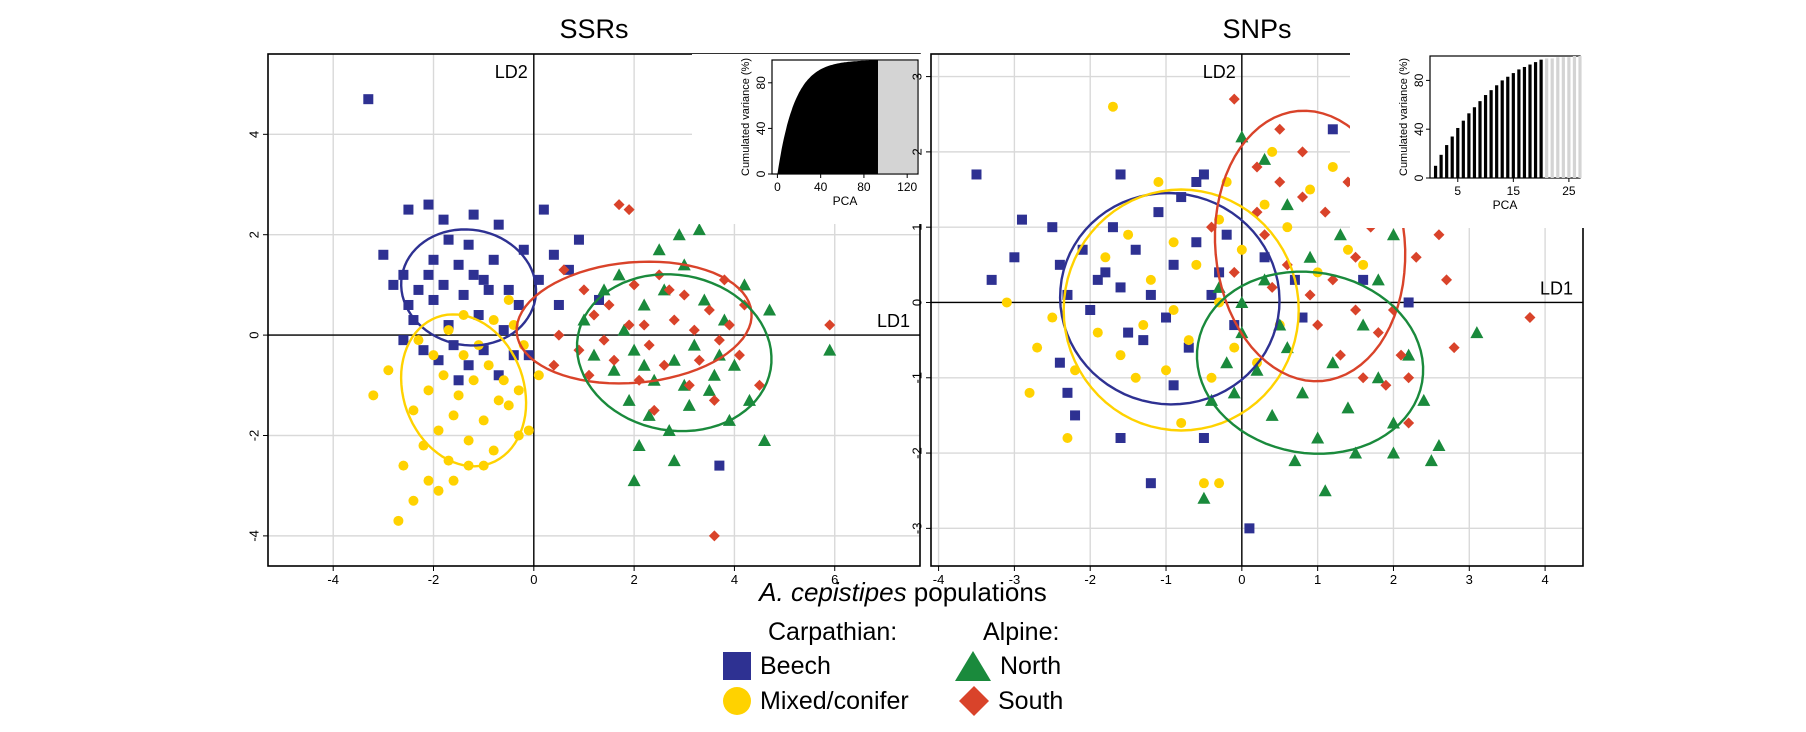 The image size is (1806, 732). What do you see at coordinates (1569, 191) in the screenshot?
I see `inset-x-tick-label: 25` at bounding box center [1569, 191].